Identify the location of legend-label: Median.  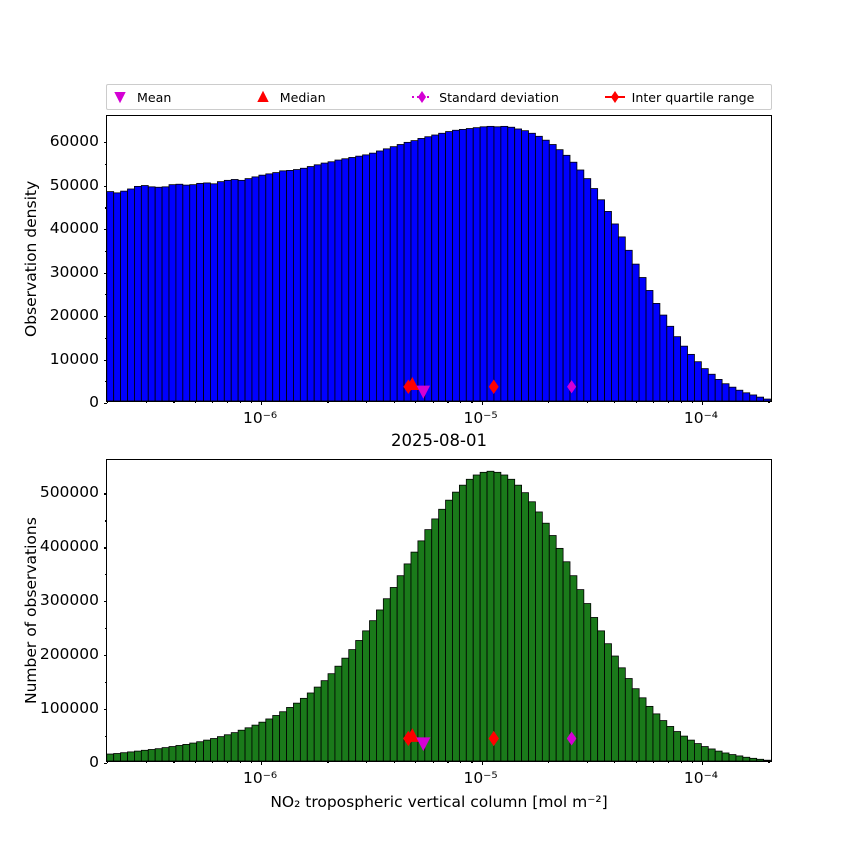
(302, 97).